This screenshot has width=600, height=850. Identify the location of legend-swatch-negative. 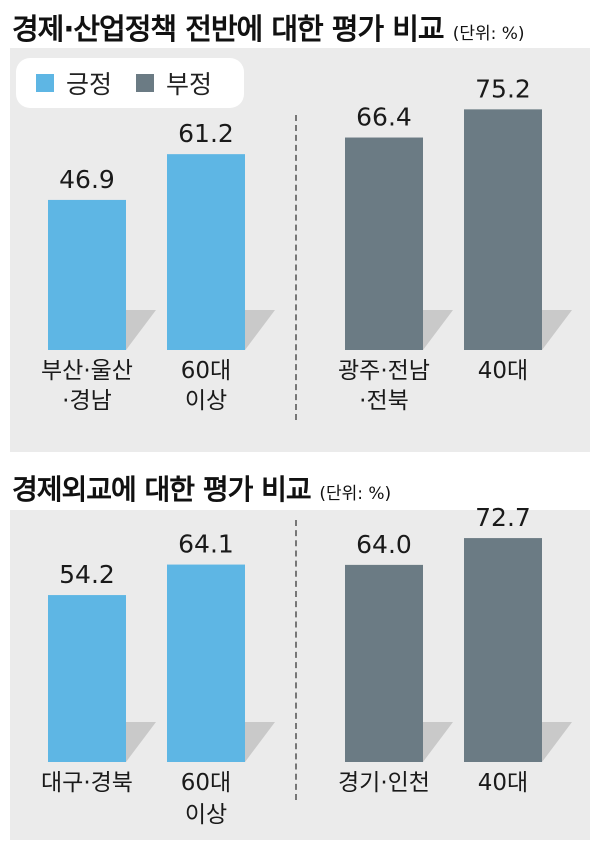
(145, 83).